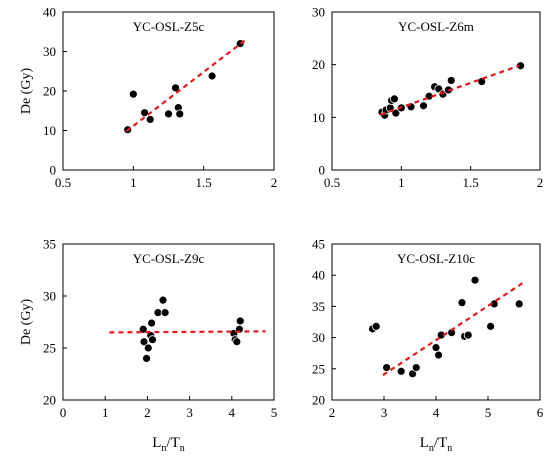  Describe the element at coordinates (63, 412) in the screenshot. I see `x-tick-label: 0` at that location.